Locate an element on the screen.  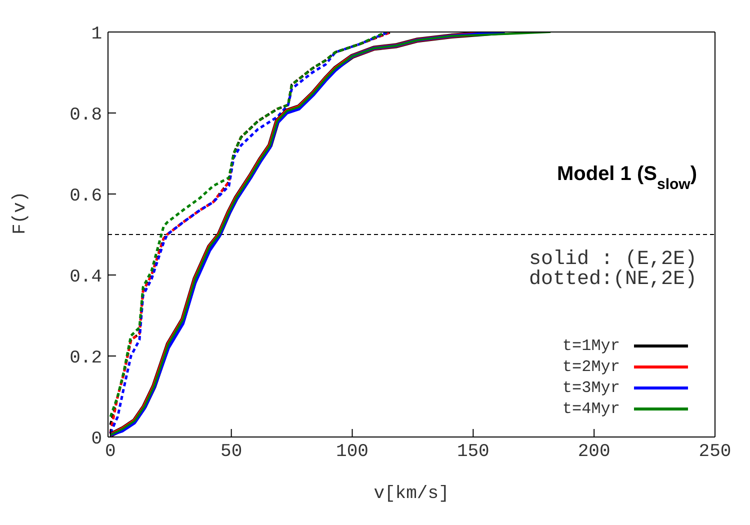
note: Model 1 (S$_{slow}$) is located at coordinates (626, 177).